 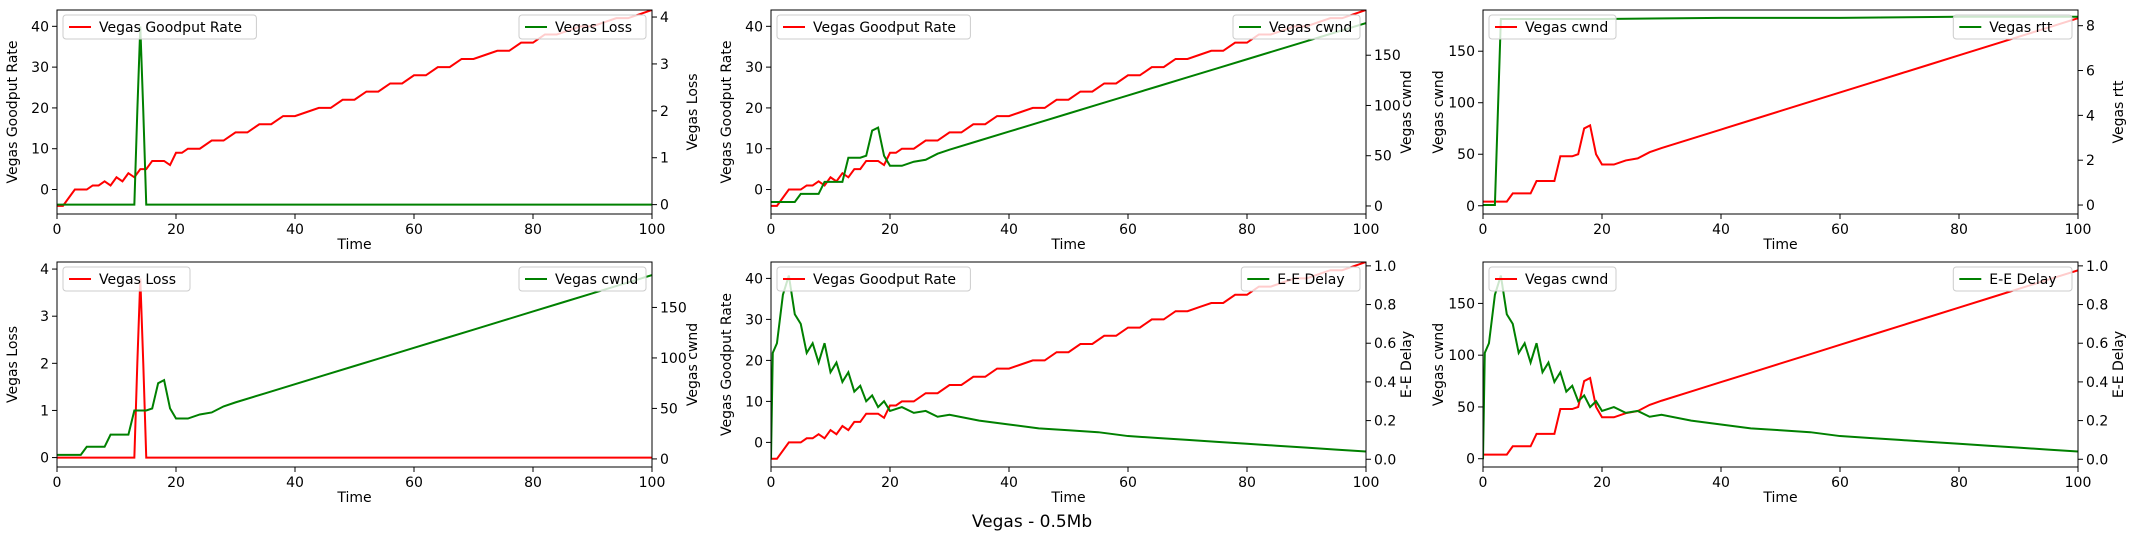 I want to click on left-y-tick-label: 2, so click(x=44, y=364).